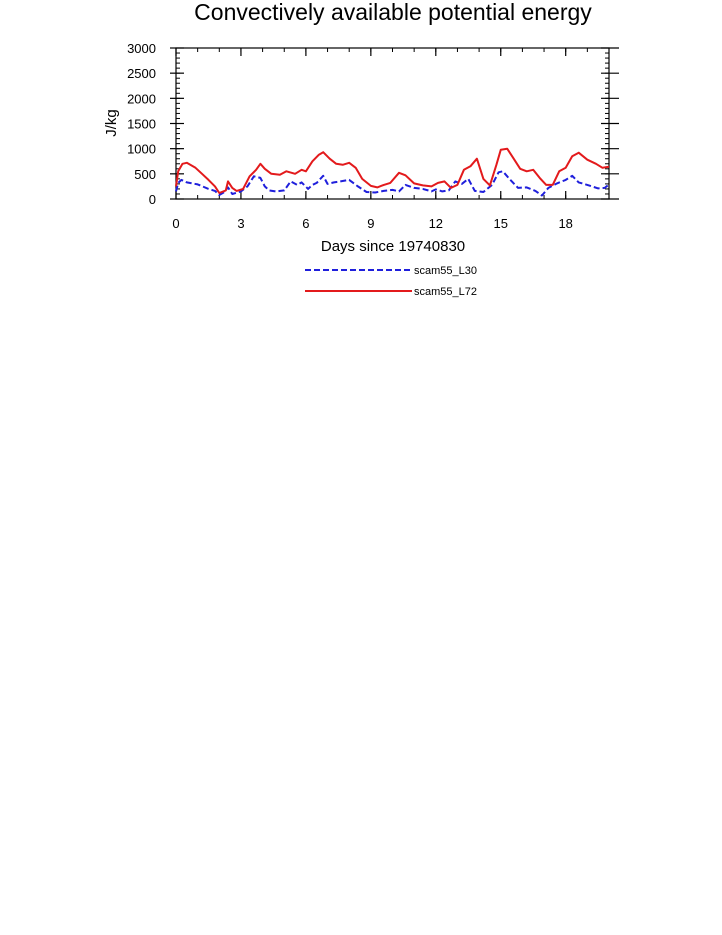 Image resolution: width=722 pixels, height=935 pixels. Describe the element at coordinates (436, 223) in the screenshot. I see `x-tick-label: 12` at that location.